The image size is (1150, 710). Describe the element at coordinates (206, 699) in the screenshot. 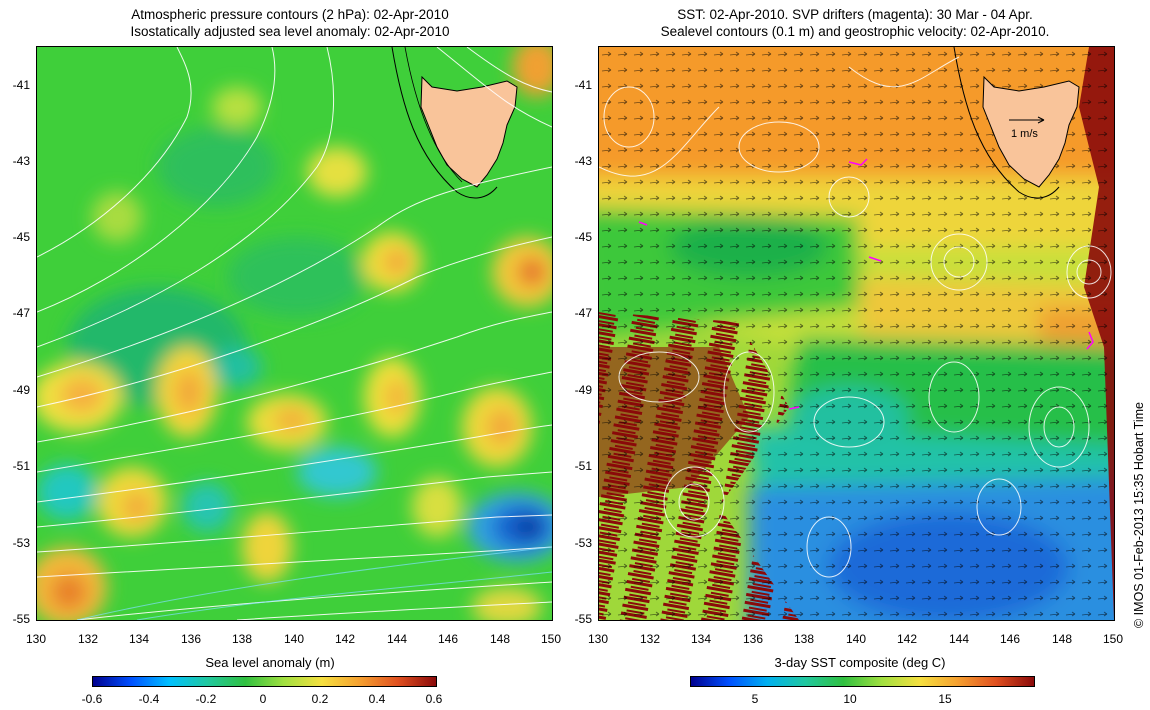

I see `sla-colorbar-tick: -0.2` at that location.